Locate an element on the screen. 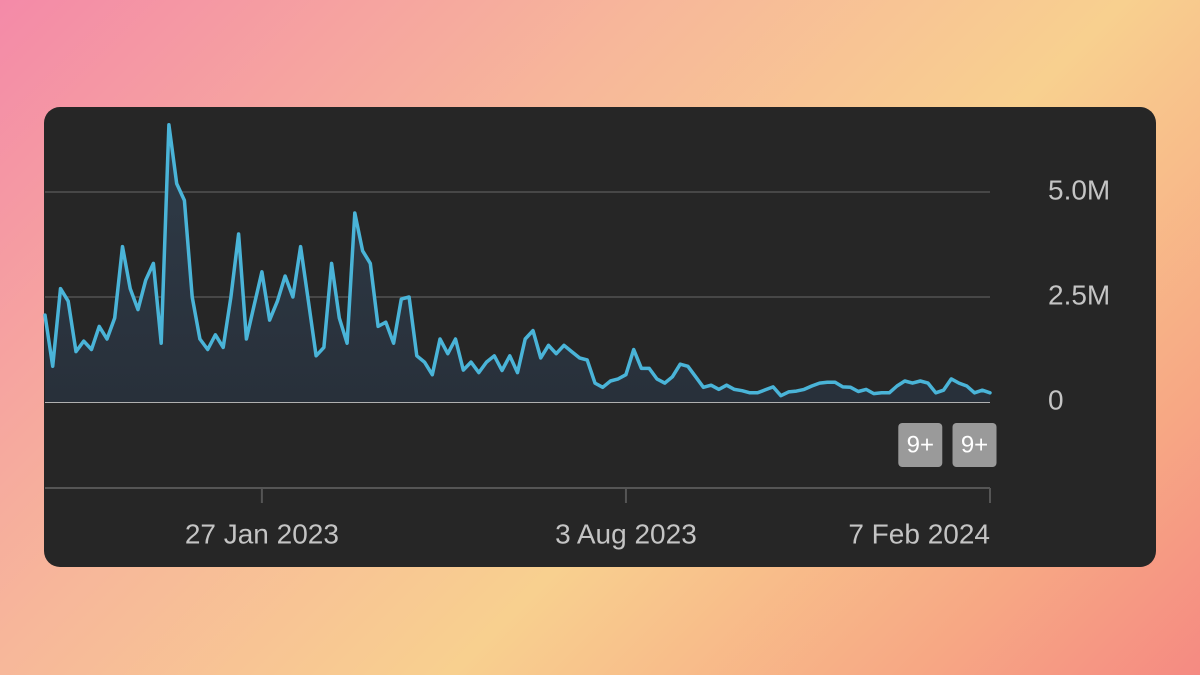 This screenshot has height=675, width=1200. y-tick-label: 2.5M is located at coordinates (1079, 294).